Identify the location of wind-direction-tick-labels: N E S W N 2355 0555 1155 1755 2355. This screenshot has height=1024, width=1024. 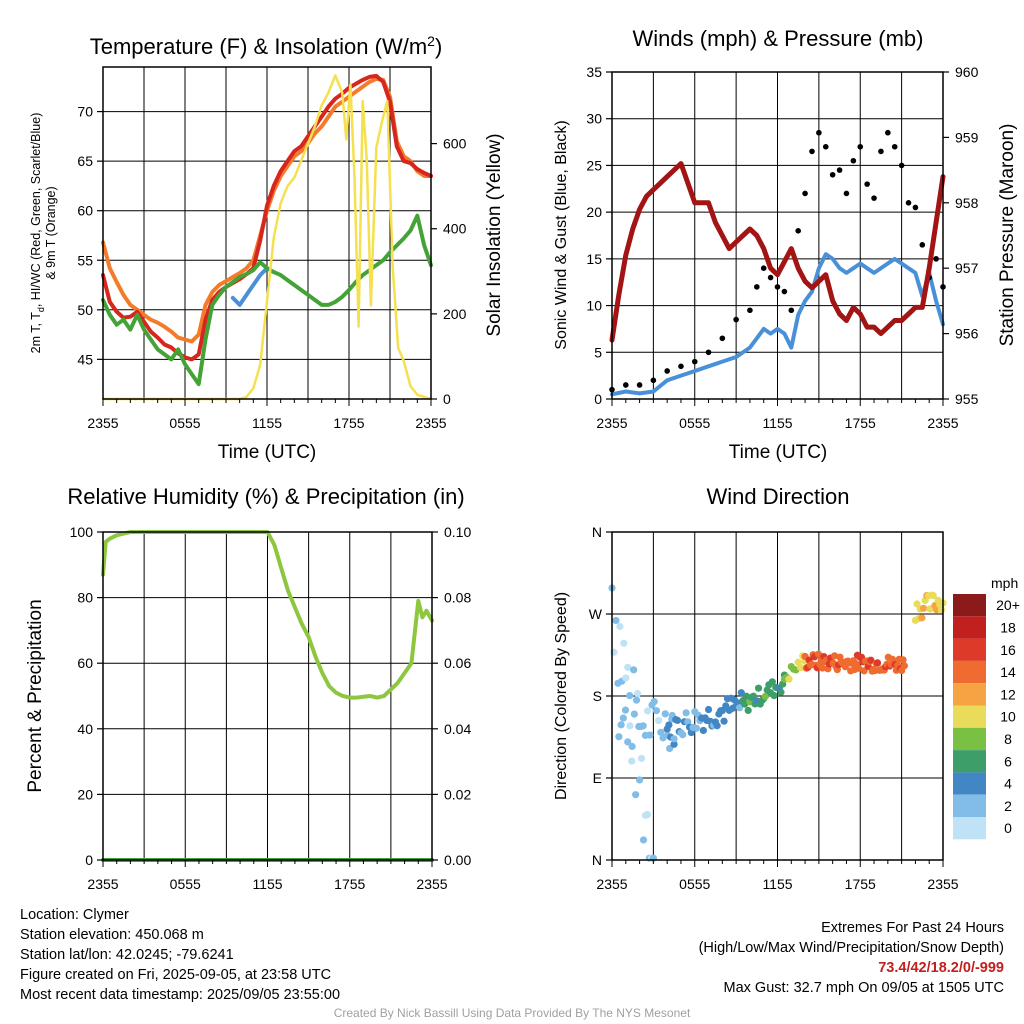
(774, 708).